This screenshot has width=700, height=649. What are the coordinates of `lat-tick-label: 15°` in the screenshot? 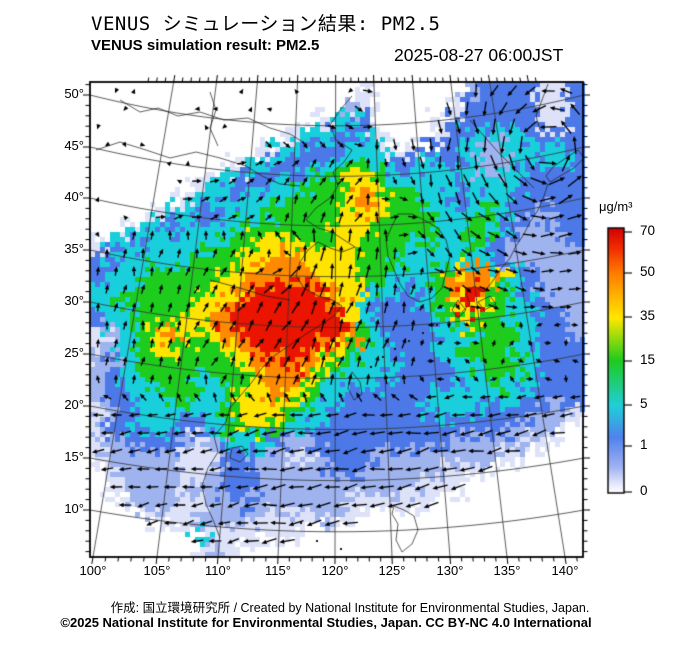 It's located at (74, 456).